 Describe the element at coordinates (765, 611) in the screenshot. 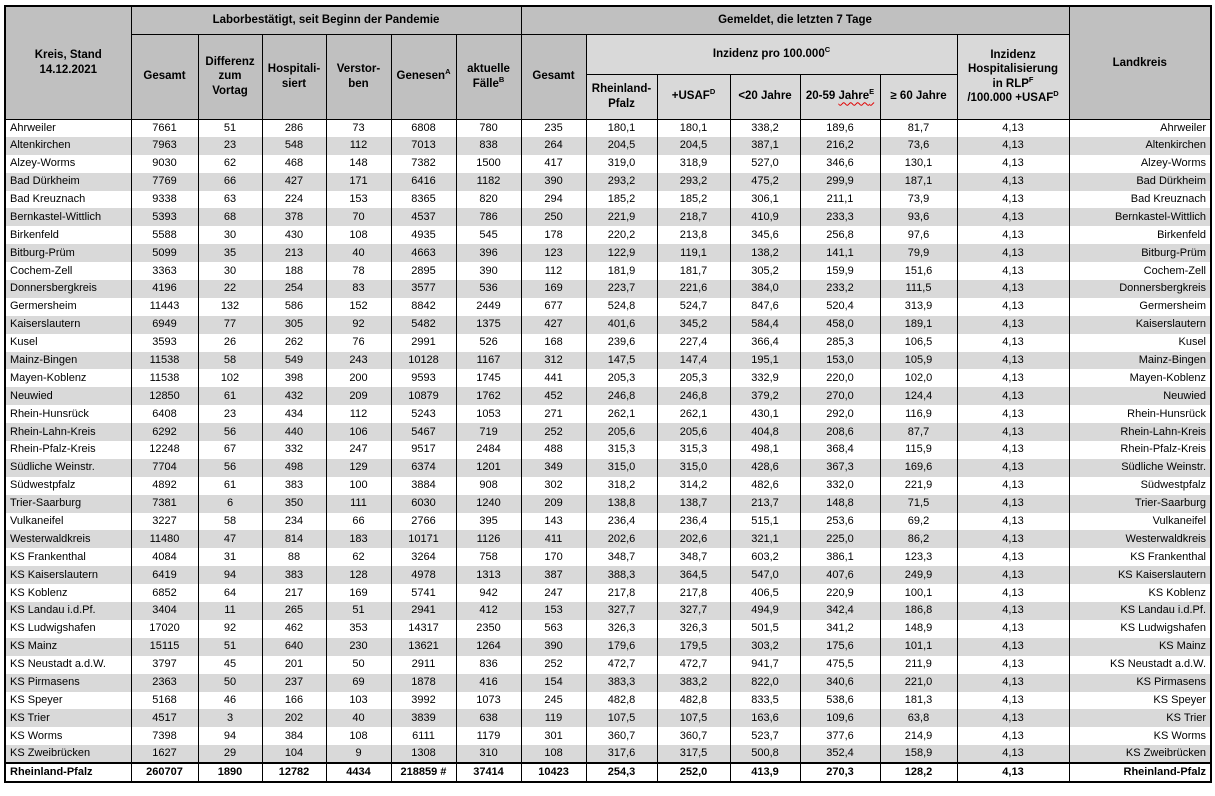

I see `value-cell: 494,9` at that location.